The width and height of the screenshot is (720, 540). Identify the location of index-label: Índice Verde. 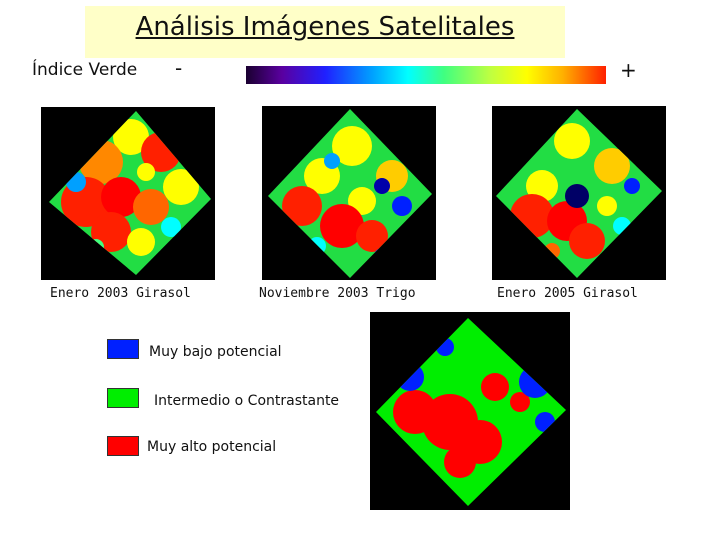
(85, 70).